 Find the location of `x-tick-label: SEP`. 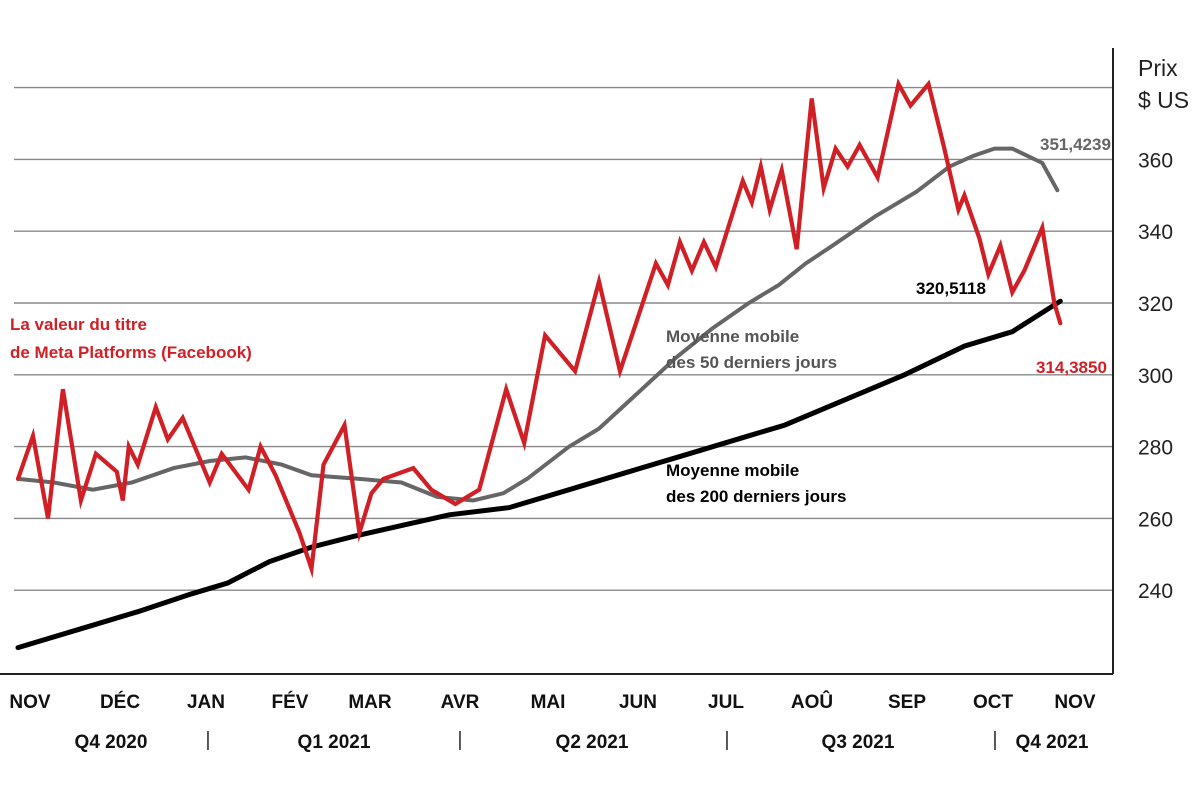

x-tick-label: SEP is located at coordinates (907, 702).